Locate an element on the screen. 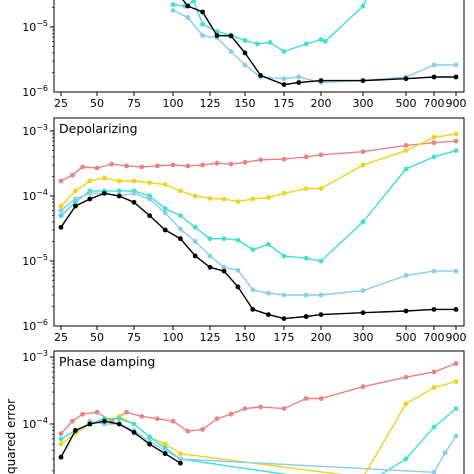 Image resolution: width=474 pixels, height=474 pixels. x-tick-label: 900 is located at coordinates (456, 103).